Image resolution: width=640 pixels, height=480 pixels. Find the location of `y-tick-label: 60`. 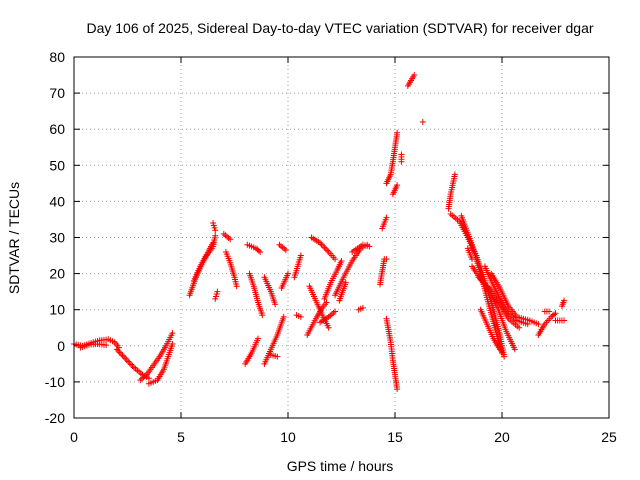

y-tick-label: 60 is located at coordinates (57, 129).